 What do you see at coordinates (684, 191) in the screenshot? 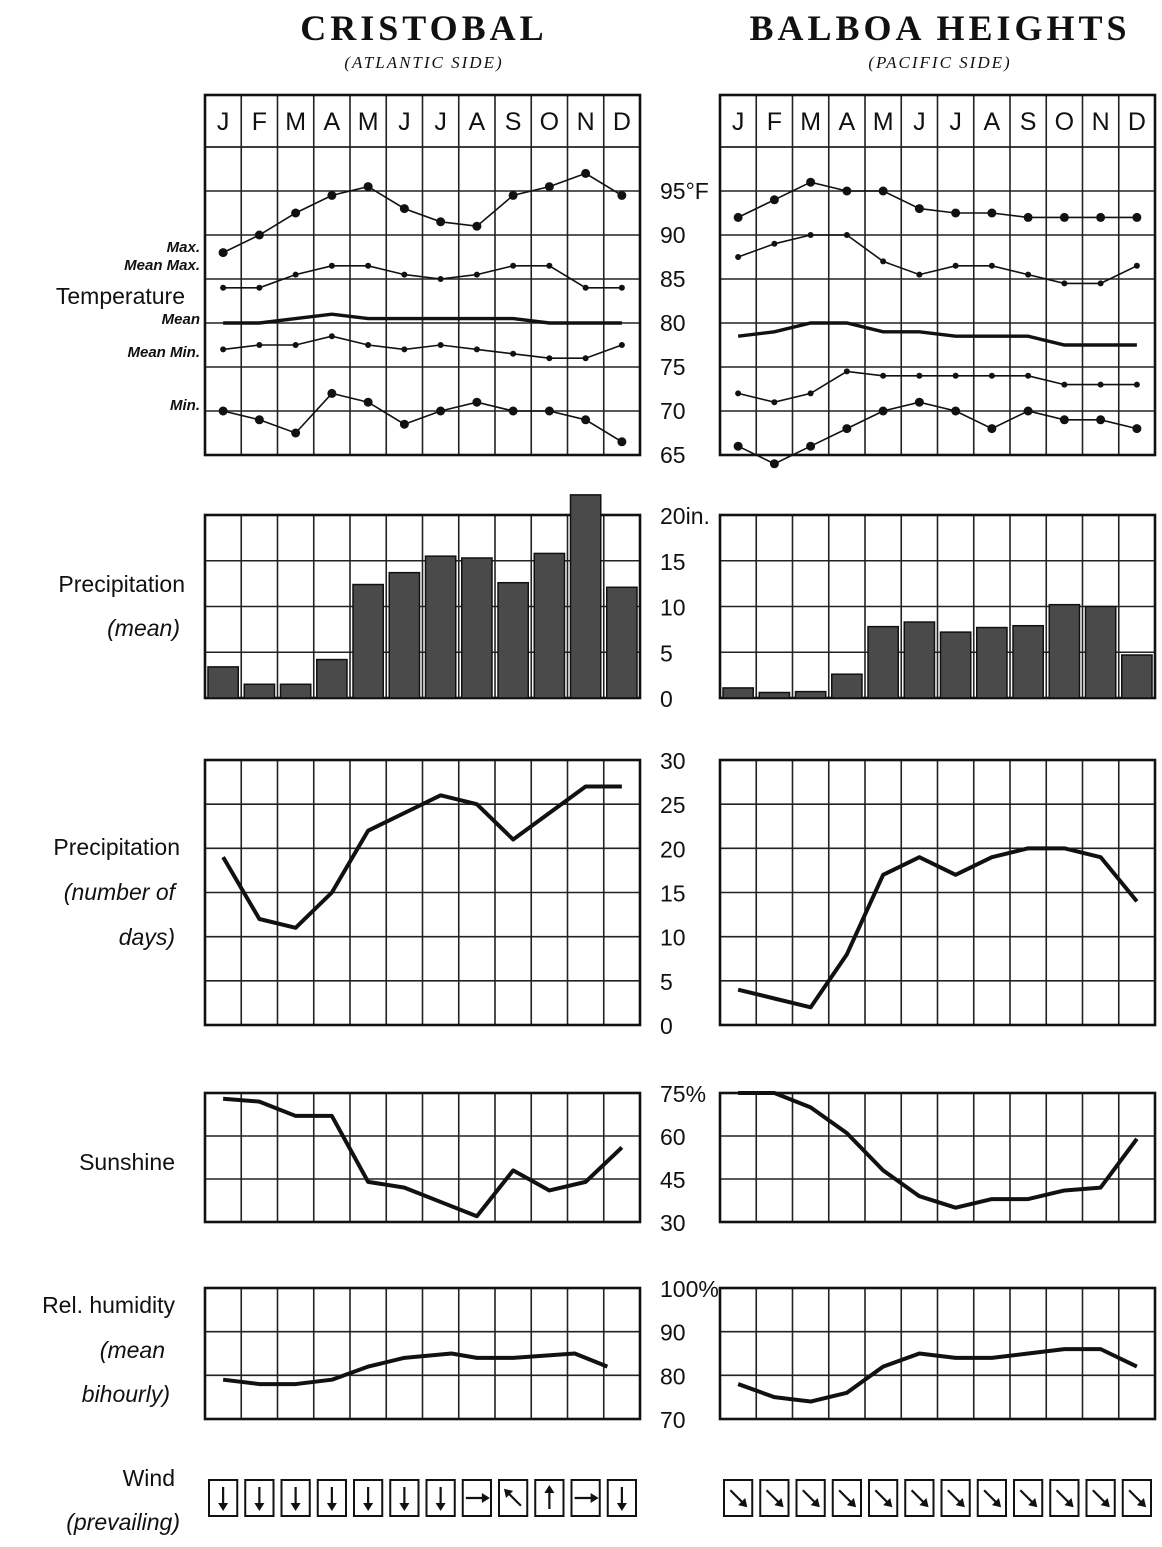
I see `temp-tick-label: 95°F` at bounding box center [684, 191].